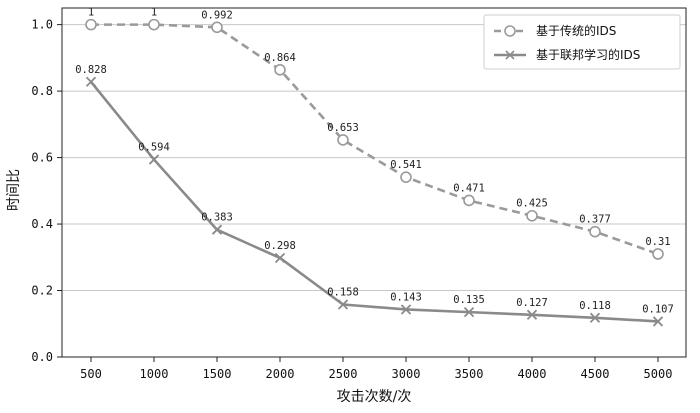 Image resolution: width=700 pixels, height=413 pixels. I want to click on legend: 基于传统的IDS 基于联邦学习的IDS, so click(582, 42).